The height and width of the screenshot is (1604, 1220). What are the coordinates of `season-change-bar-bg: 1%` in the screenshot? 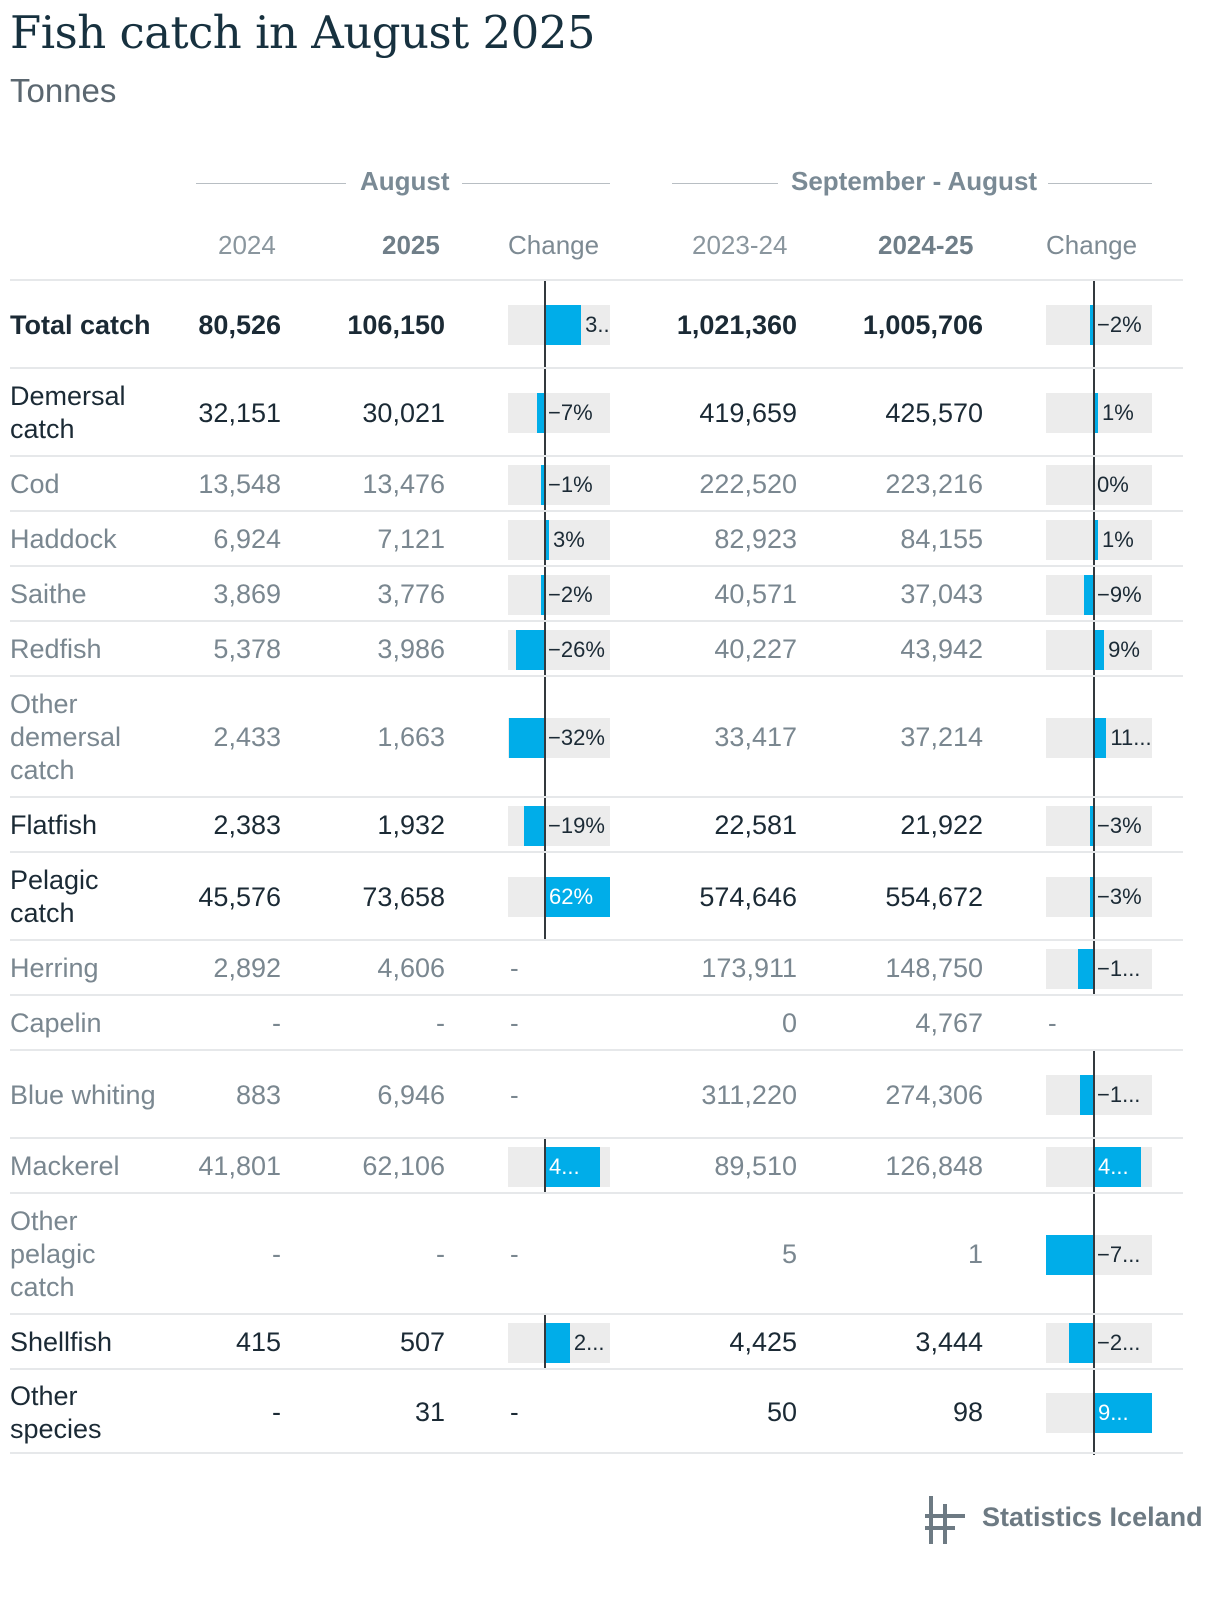 It's located at (1099, 413).